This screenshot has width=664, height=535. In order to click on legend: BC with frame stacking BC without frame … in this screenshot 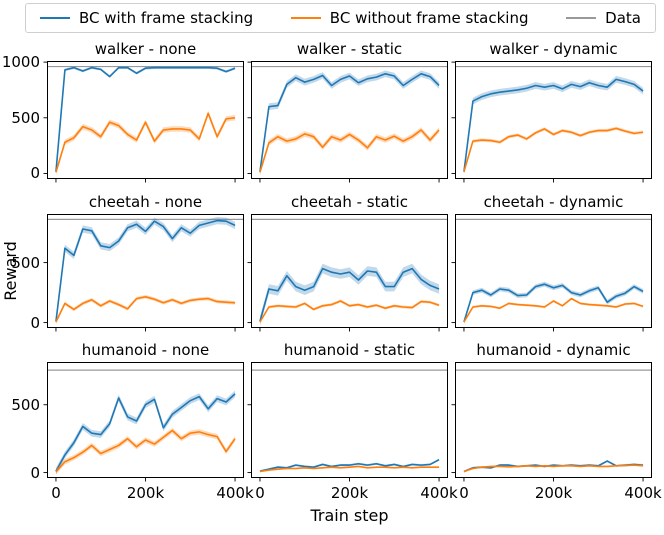, I will do `click(340, 18)`.